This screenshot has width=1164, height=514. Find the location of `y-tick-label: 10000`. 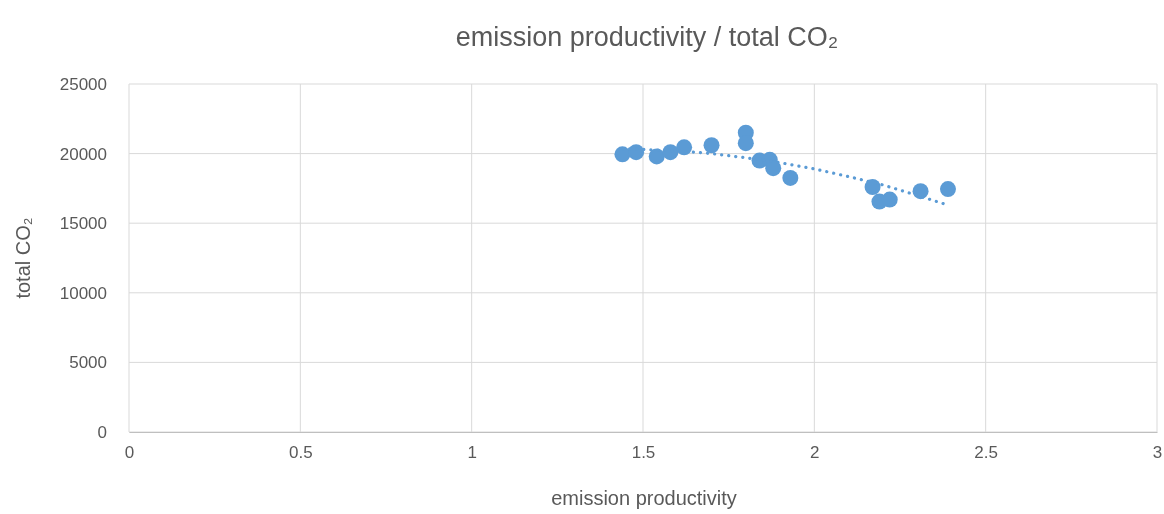

y-tick-label: 10000 is located at coordinates (83, 293).